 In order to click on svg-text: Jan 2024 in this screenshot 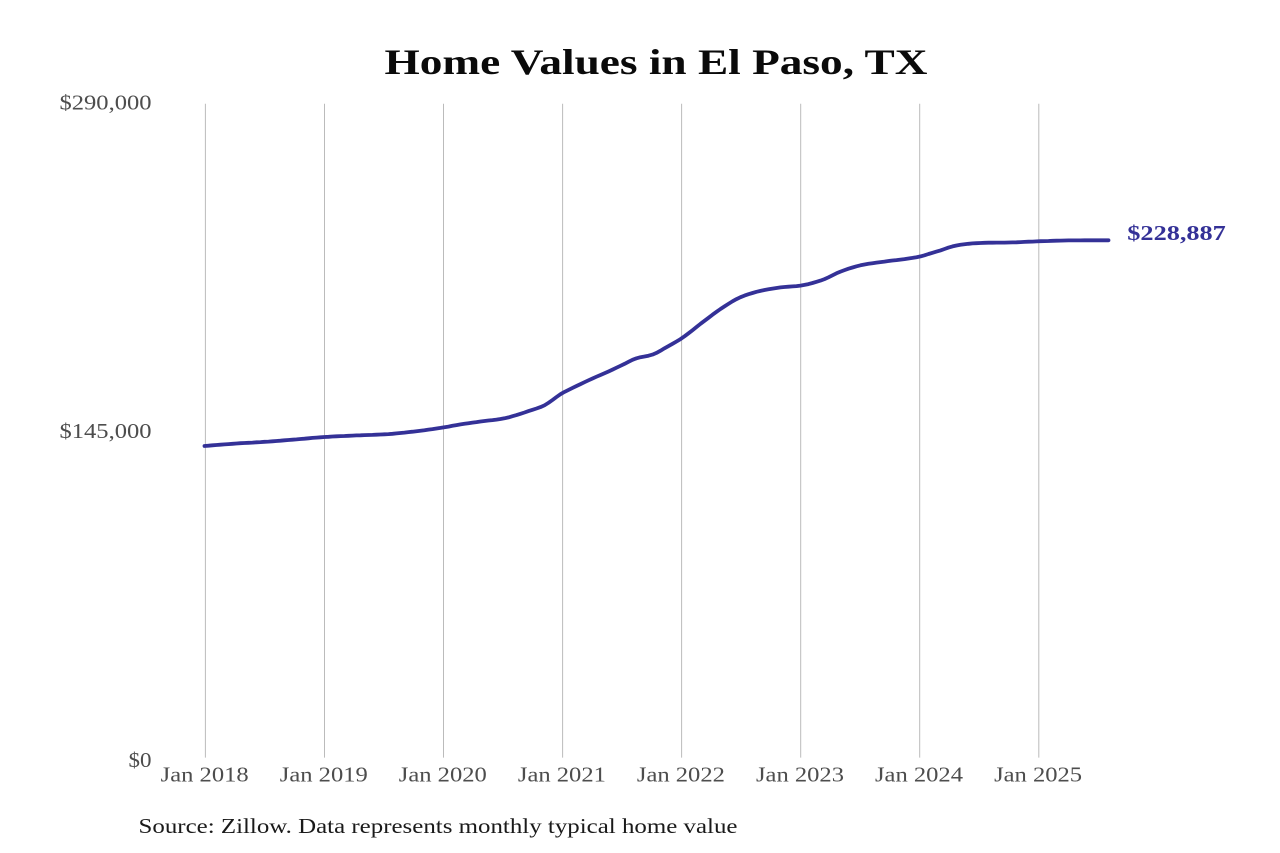, I will do `click(919, 775)`.